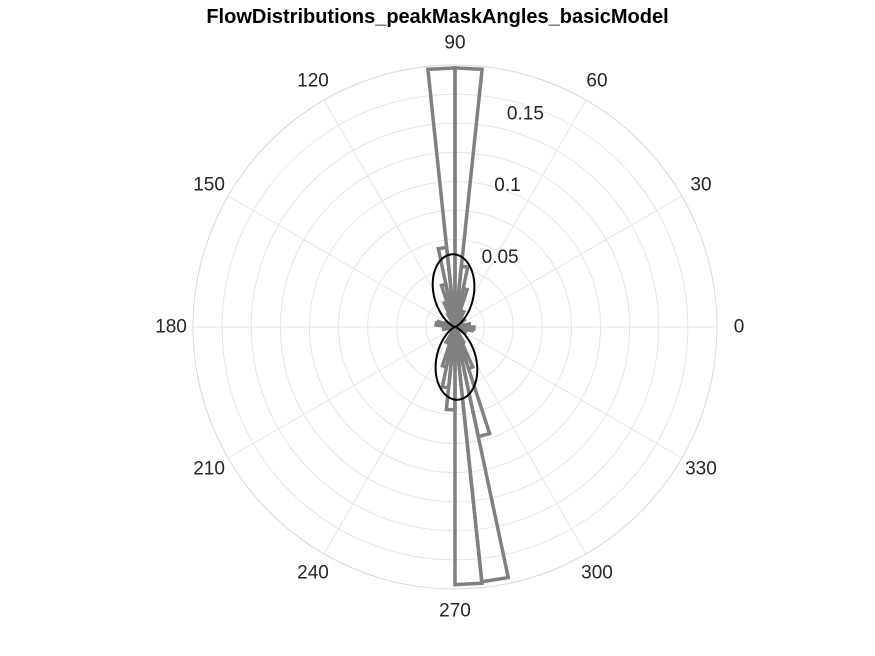 The height and width of the screenshot is (656, 875). What do you see at coordinates (700, 185) in the screenshot?
I see `theta-tick-label: 30` at bounding box center [700, 185].